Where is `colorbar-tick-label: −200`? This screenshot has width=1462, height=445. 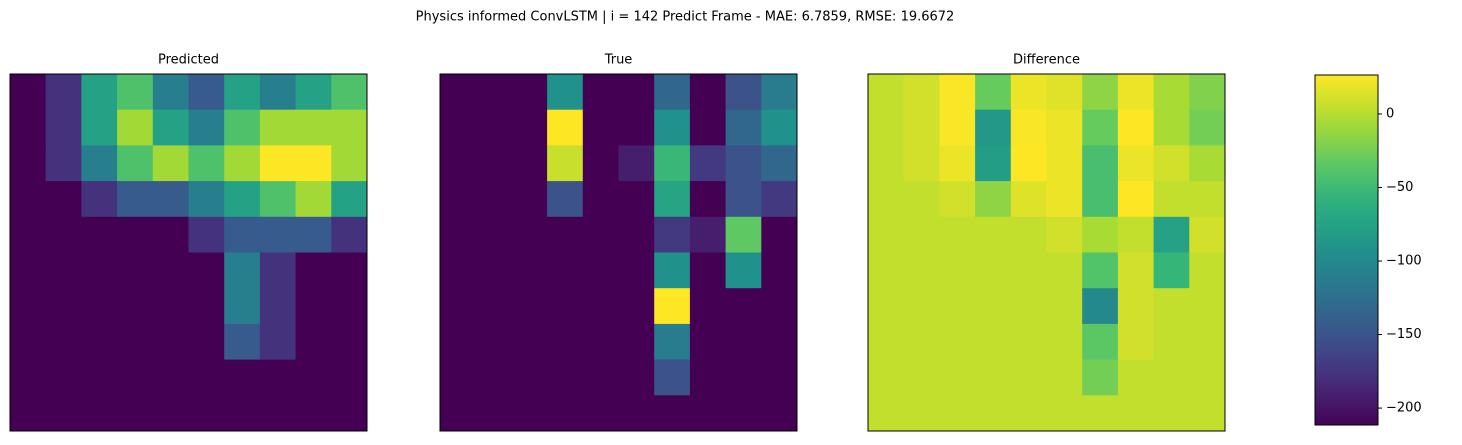 colorbar-tick-label: −200 is located at coordinates (1404, 408).